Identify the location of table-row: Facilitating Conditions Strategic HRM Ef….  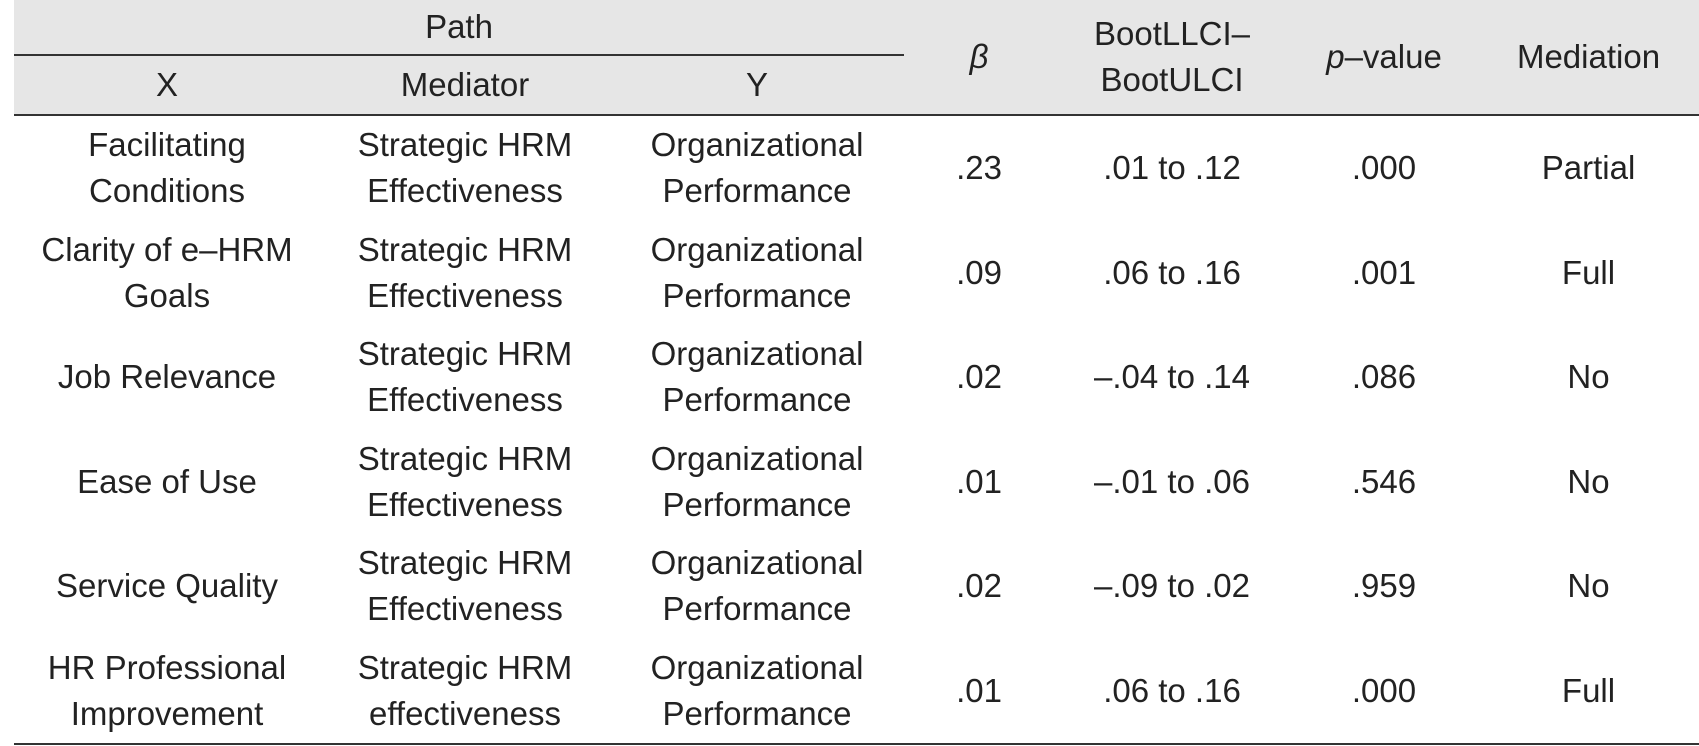
(856, 168).